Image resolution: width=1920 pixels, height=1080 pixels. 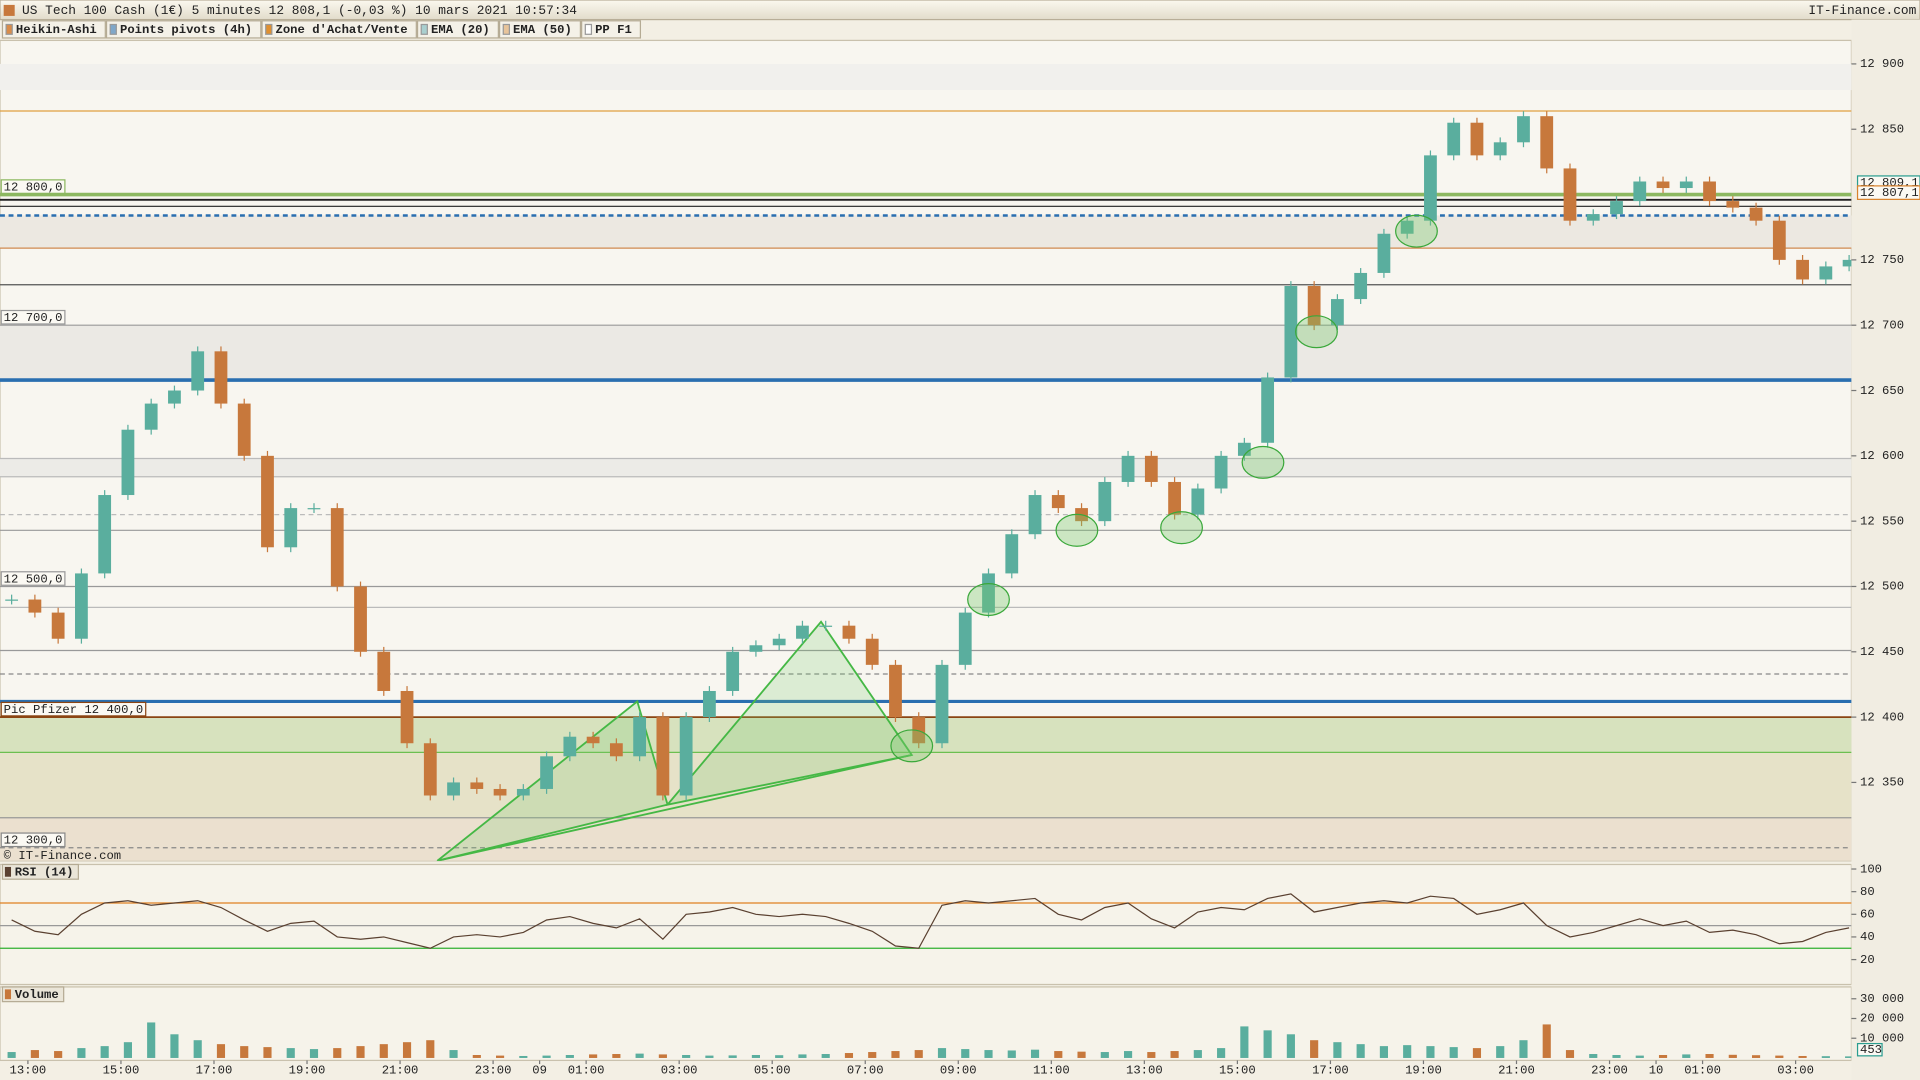 I want to click on zone, so click(x=926, y=839).